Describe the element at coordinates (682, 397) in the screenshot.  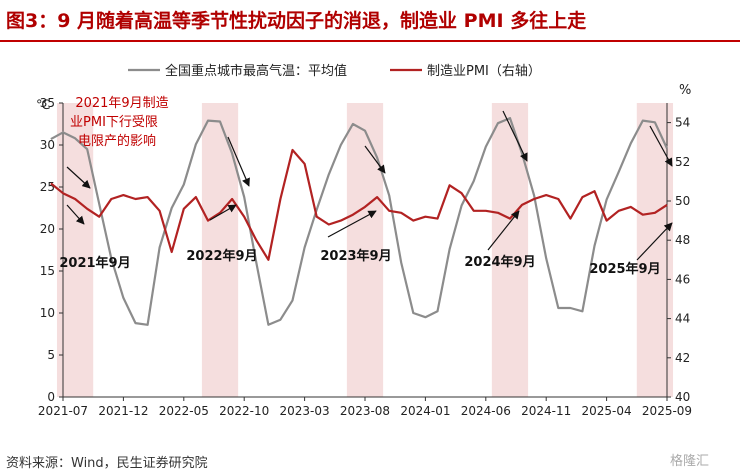
I see `y-right-tick-label: 40` at that location.